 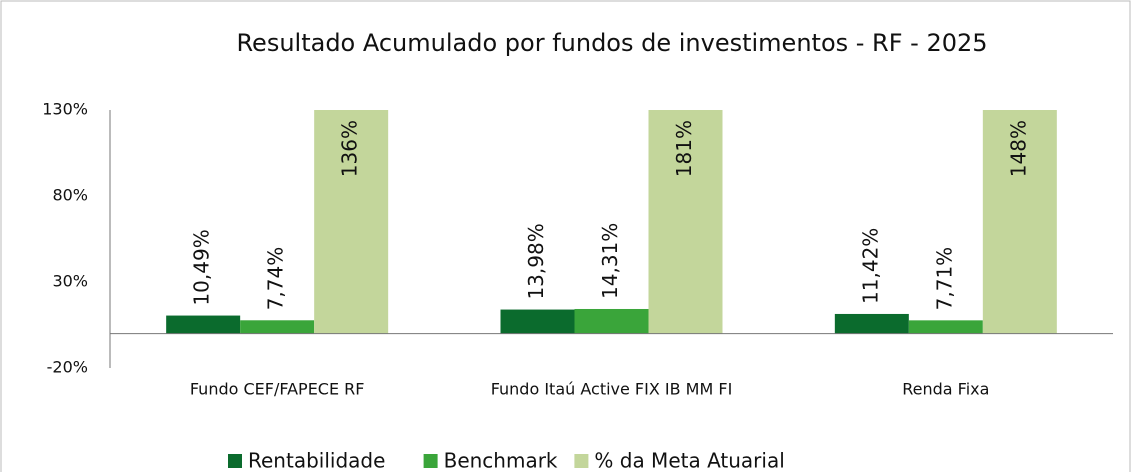 What do you see at coordinates (684, 148) in the screenshot?
I see `data-label: 181%` at bounding box center [684, 148].